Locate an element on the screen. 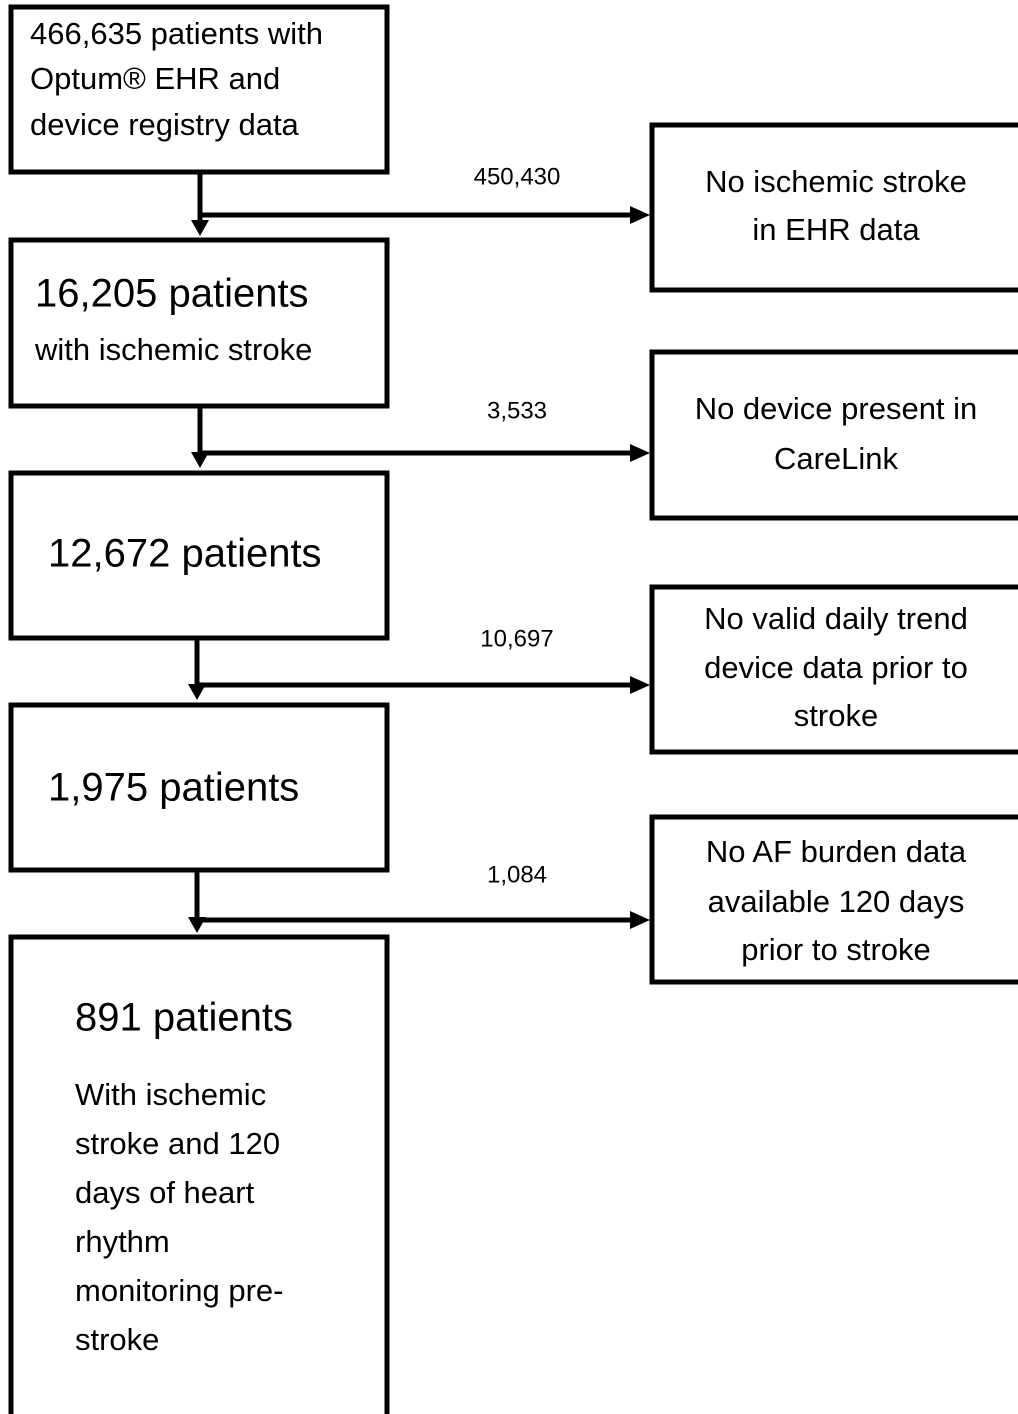 Image resolution: width=1018 pixels, height=1414 pixels. exclusion-line: No ischemic stroke is located at coordinates (836, 181).